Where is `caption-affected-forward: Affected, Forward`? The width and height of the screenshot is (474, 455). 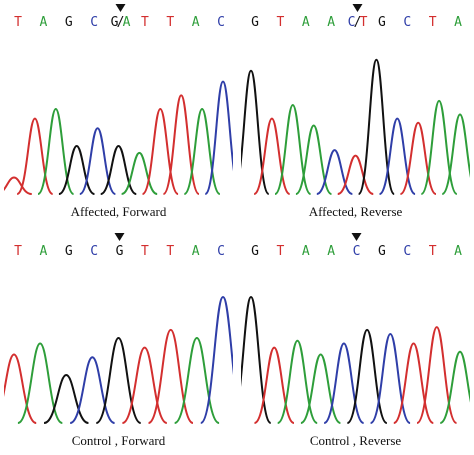 caption-affected-forward: Affected, Forward is located at coordinates (118, 211).